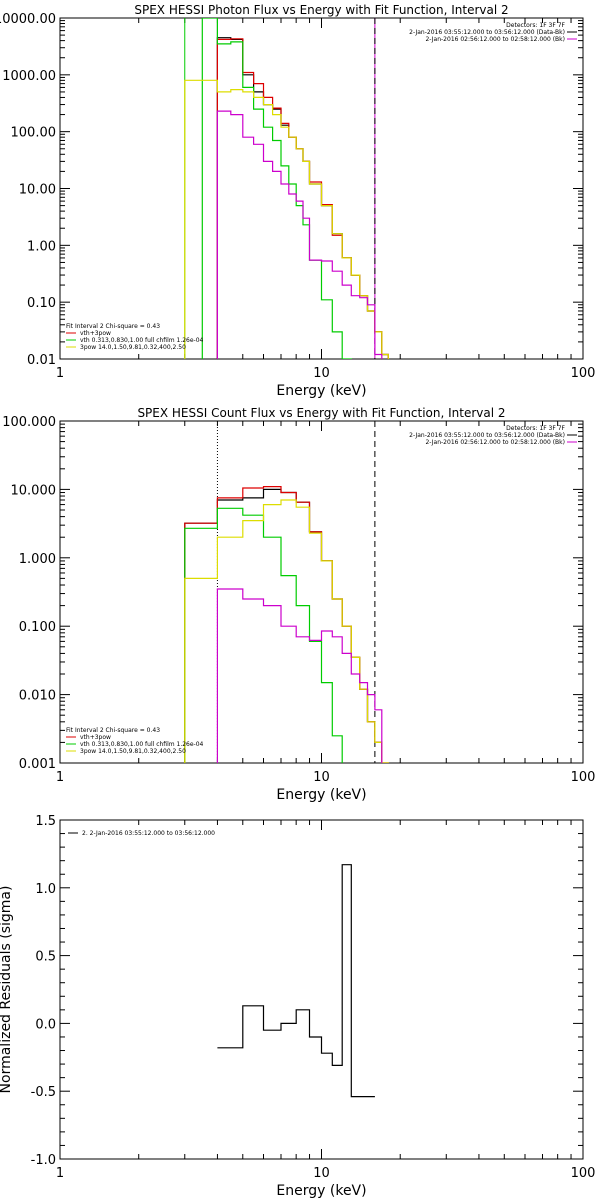 Image resolution: width=600 pixels, height=1200 pixels. What do you see at coordinates (37, 190) in the screenshot?
I see `y-tick-label: 10.00` at bounding box center [37, 190].